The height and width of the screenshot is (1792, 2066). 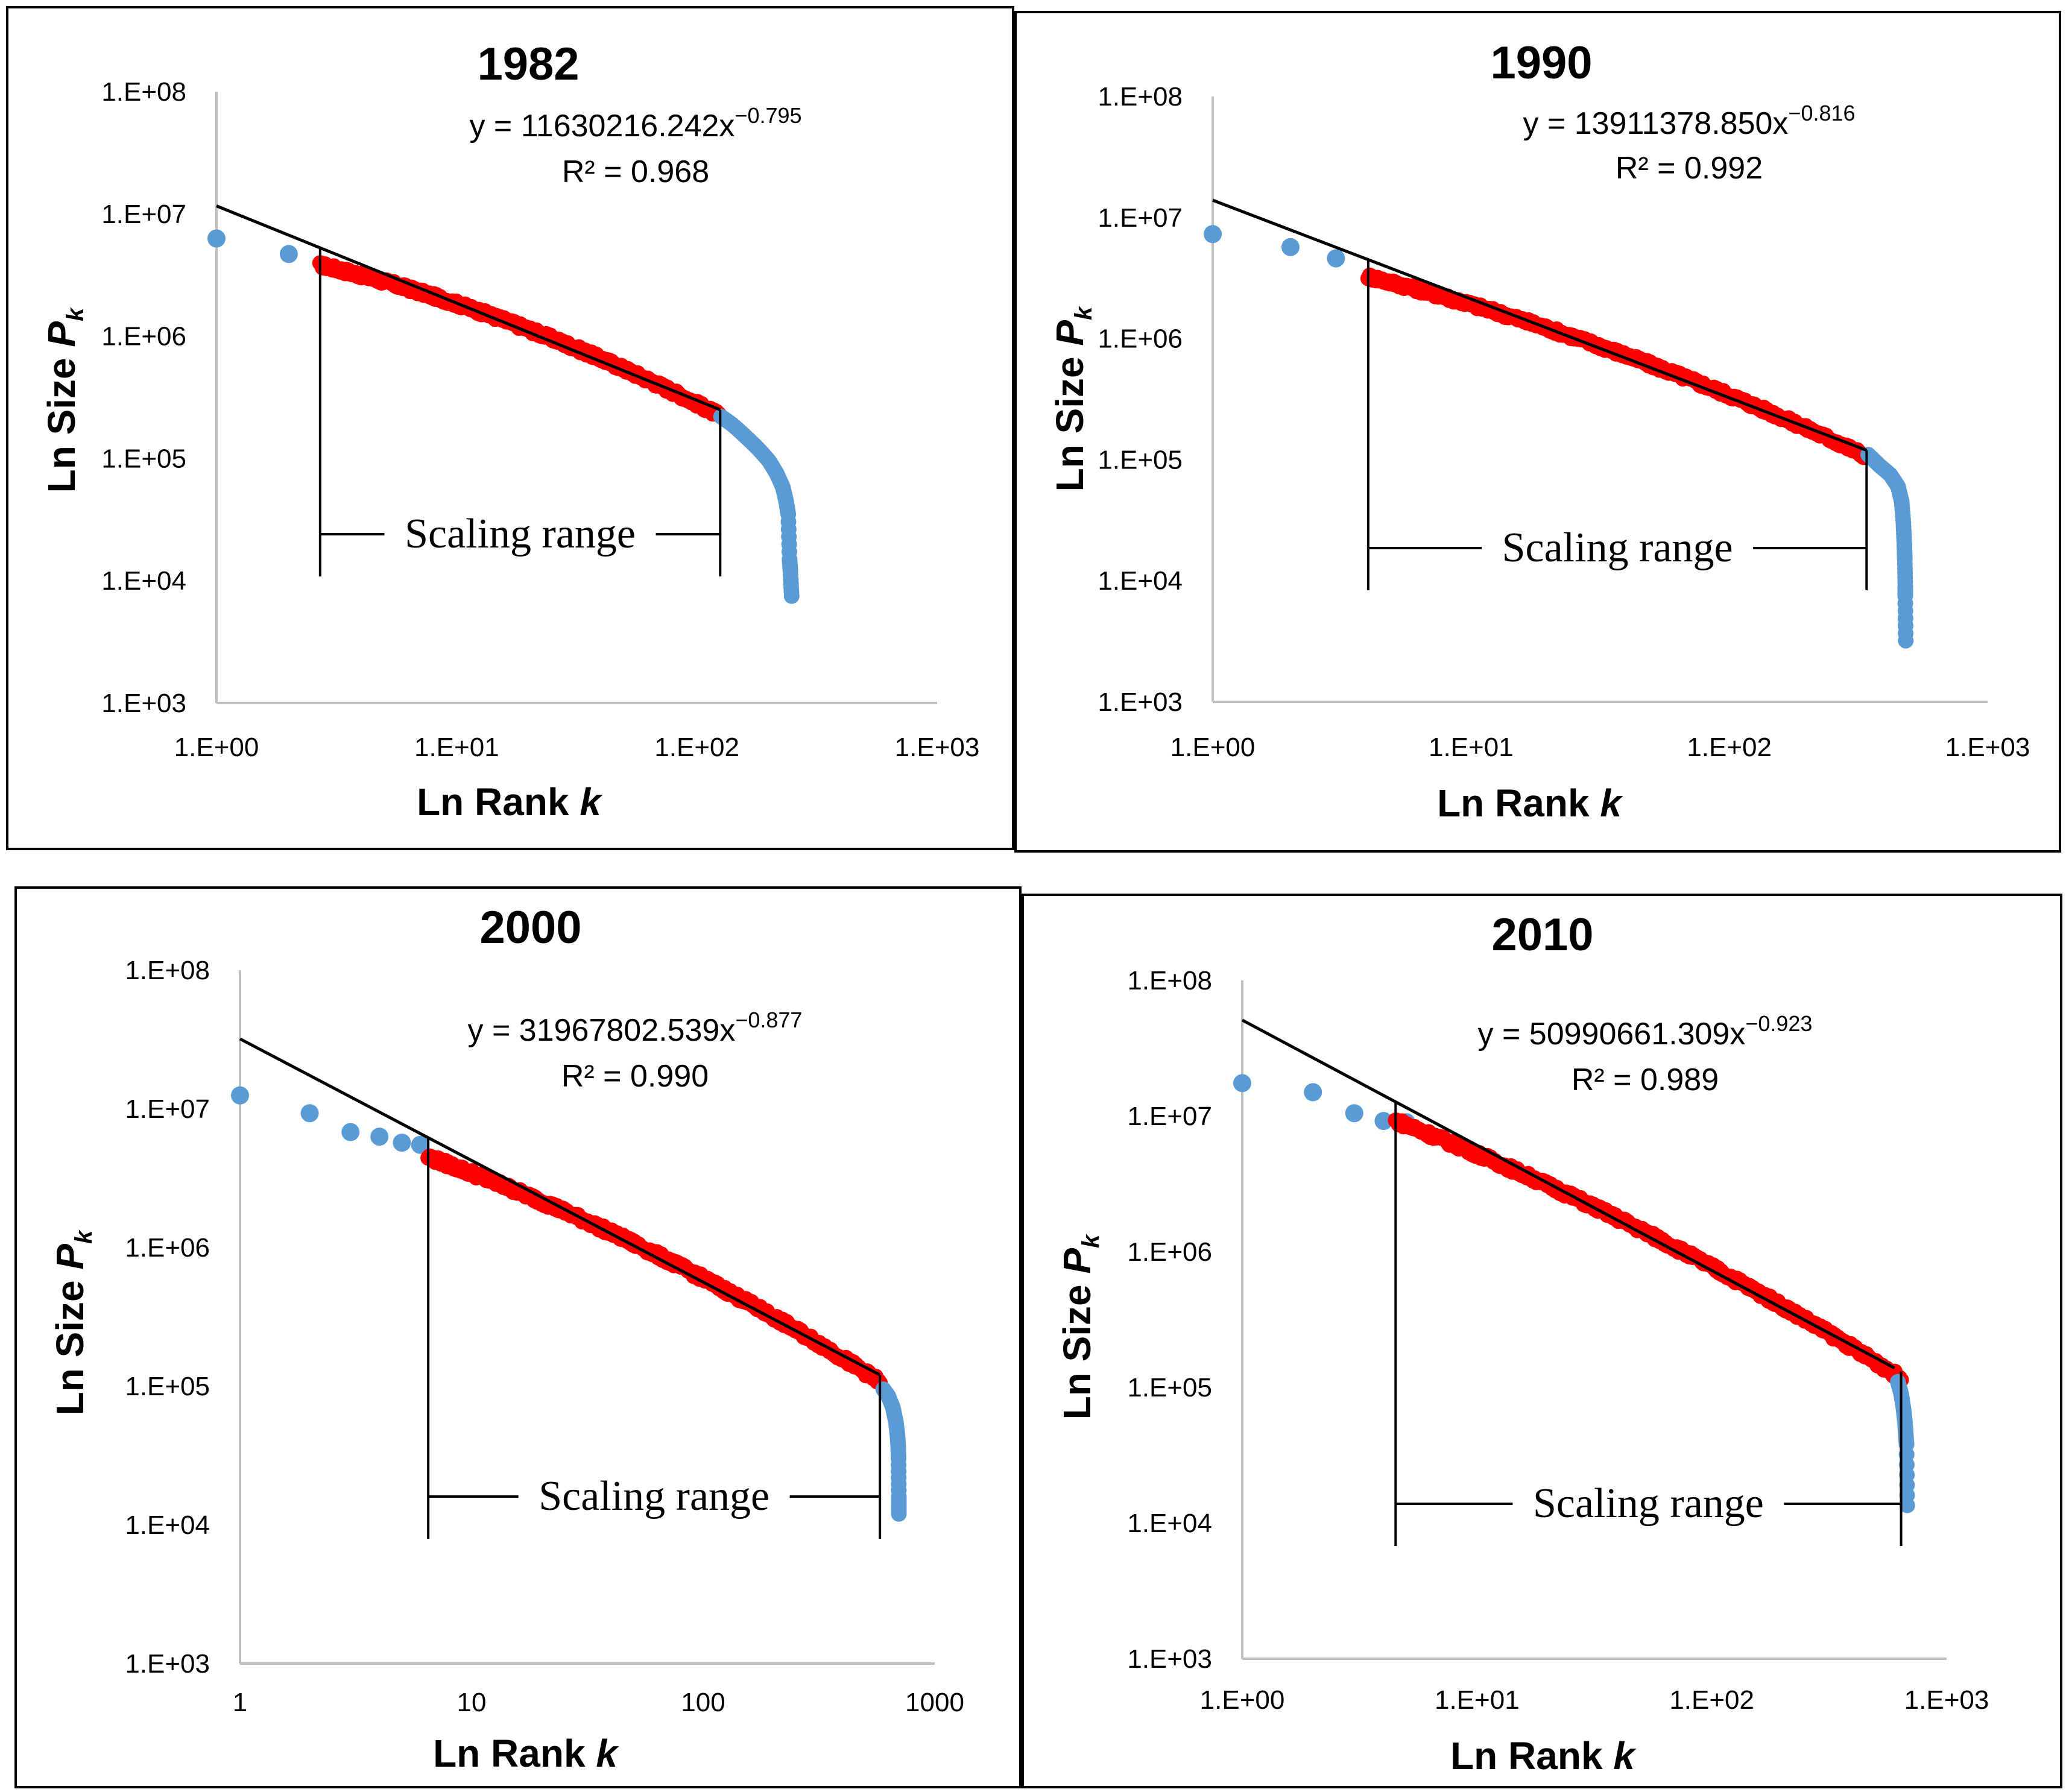 What do you see at coordinates (1646, 1031) in the screenshot?
I see `fit-equation: y = 50990661.309x−0.923` at bounding box center [1646, 1031].